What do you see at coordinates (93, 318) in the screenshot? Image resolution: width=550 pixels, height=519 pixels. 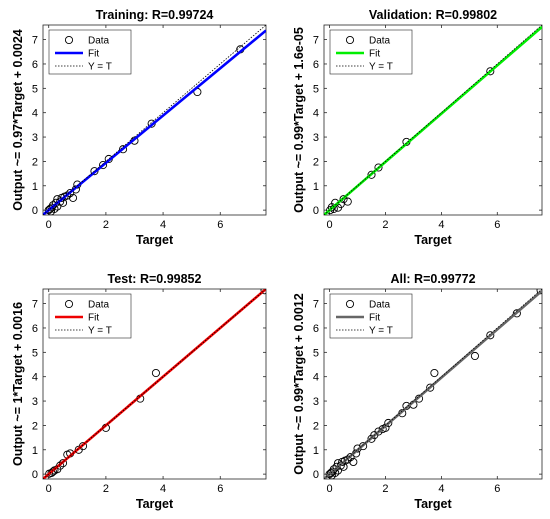 I see `test-legend-fit-label: Fit` at bounding box center [93, 318].